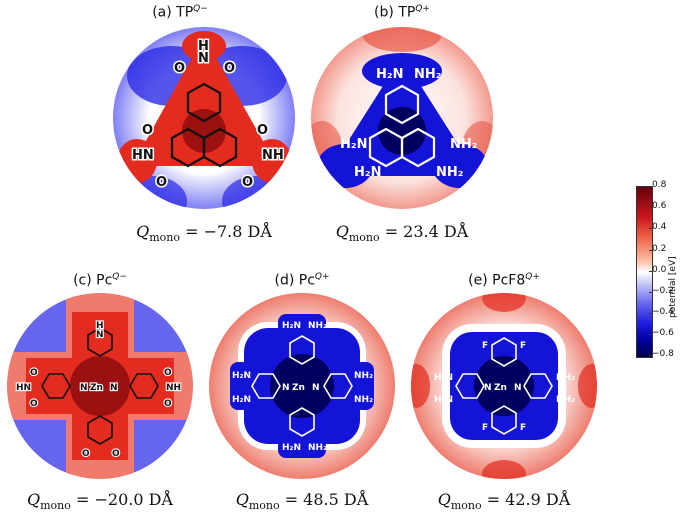  Describe the element at coordinates (228, 231) in the screenshot. I see `panel-a-qvalue: = −7.8 DÅ` at that location.